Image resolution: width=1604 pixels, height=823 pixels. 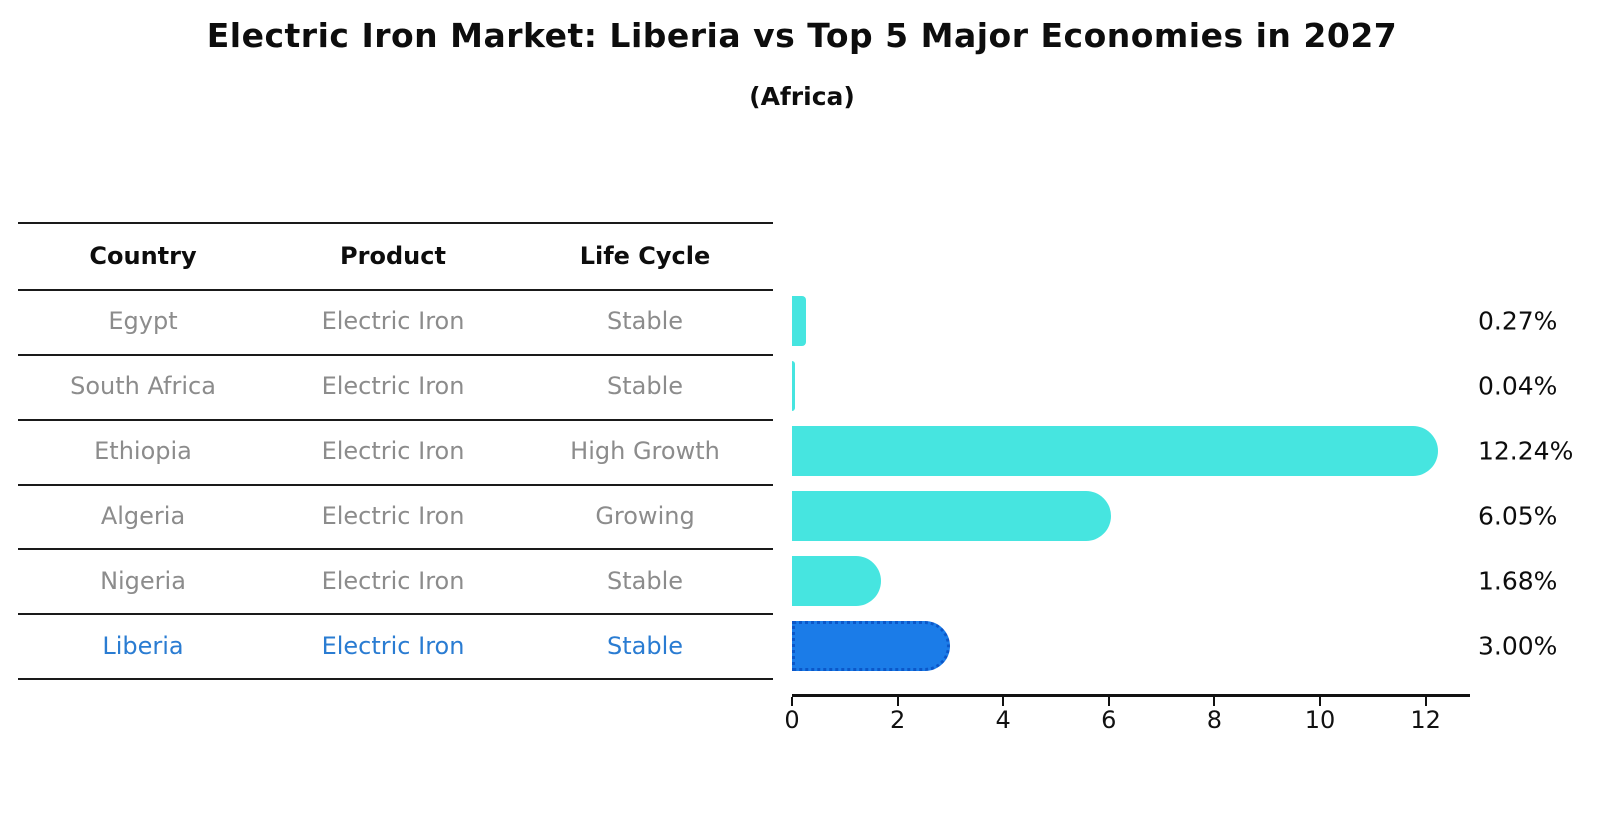 What do you see at coordinates (1526, 451) in the screenshot?
I see `value-label: 12.24%` at bounding box center [1526, 451].